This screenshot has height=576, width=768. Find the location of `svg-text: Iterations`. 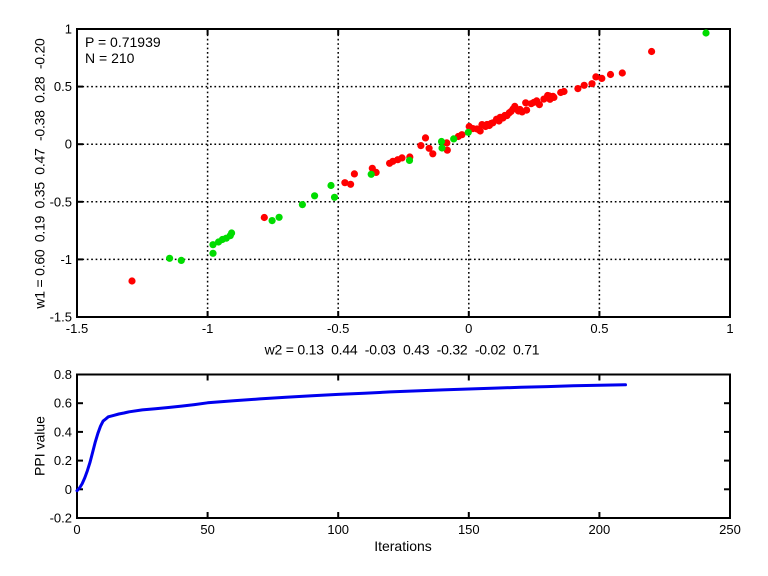

svg-text: Iterations is located at coordinates (403, 546).